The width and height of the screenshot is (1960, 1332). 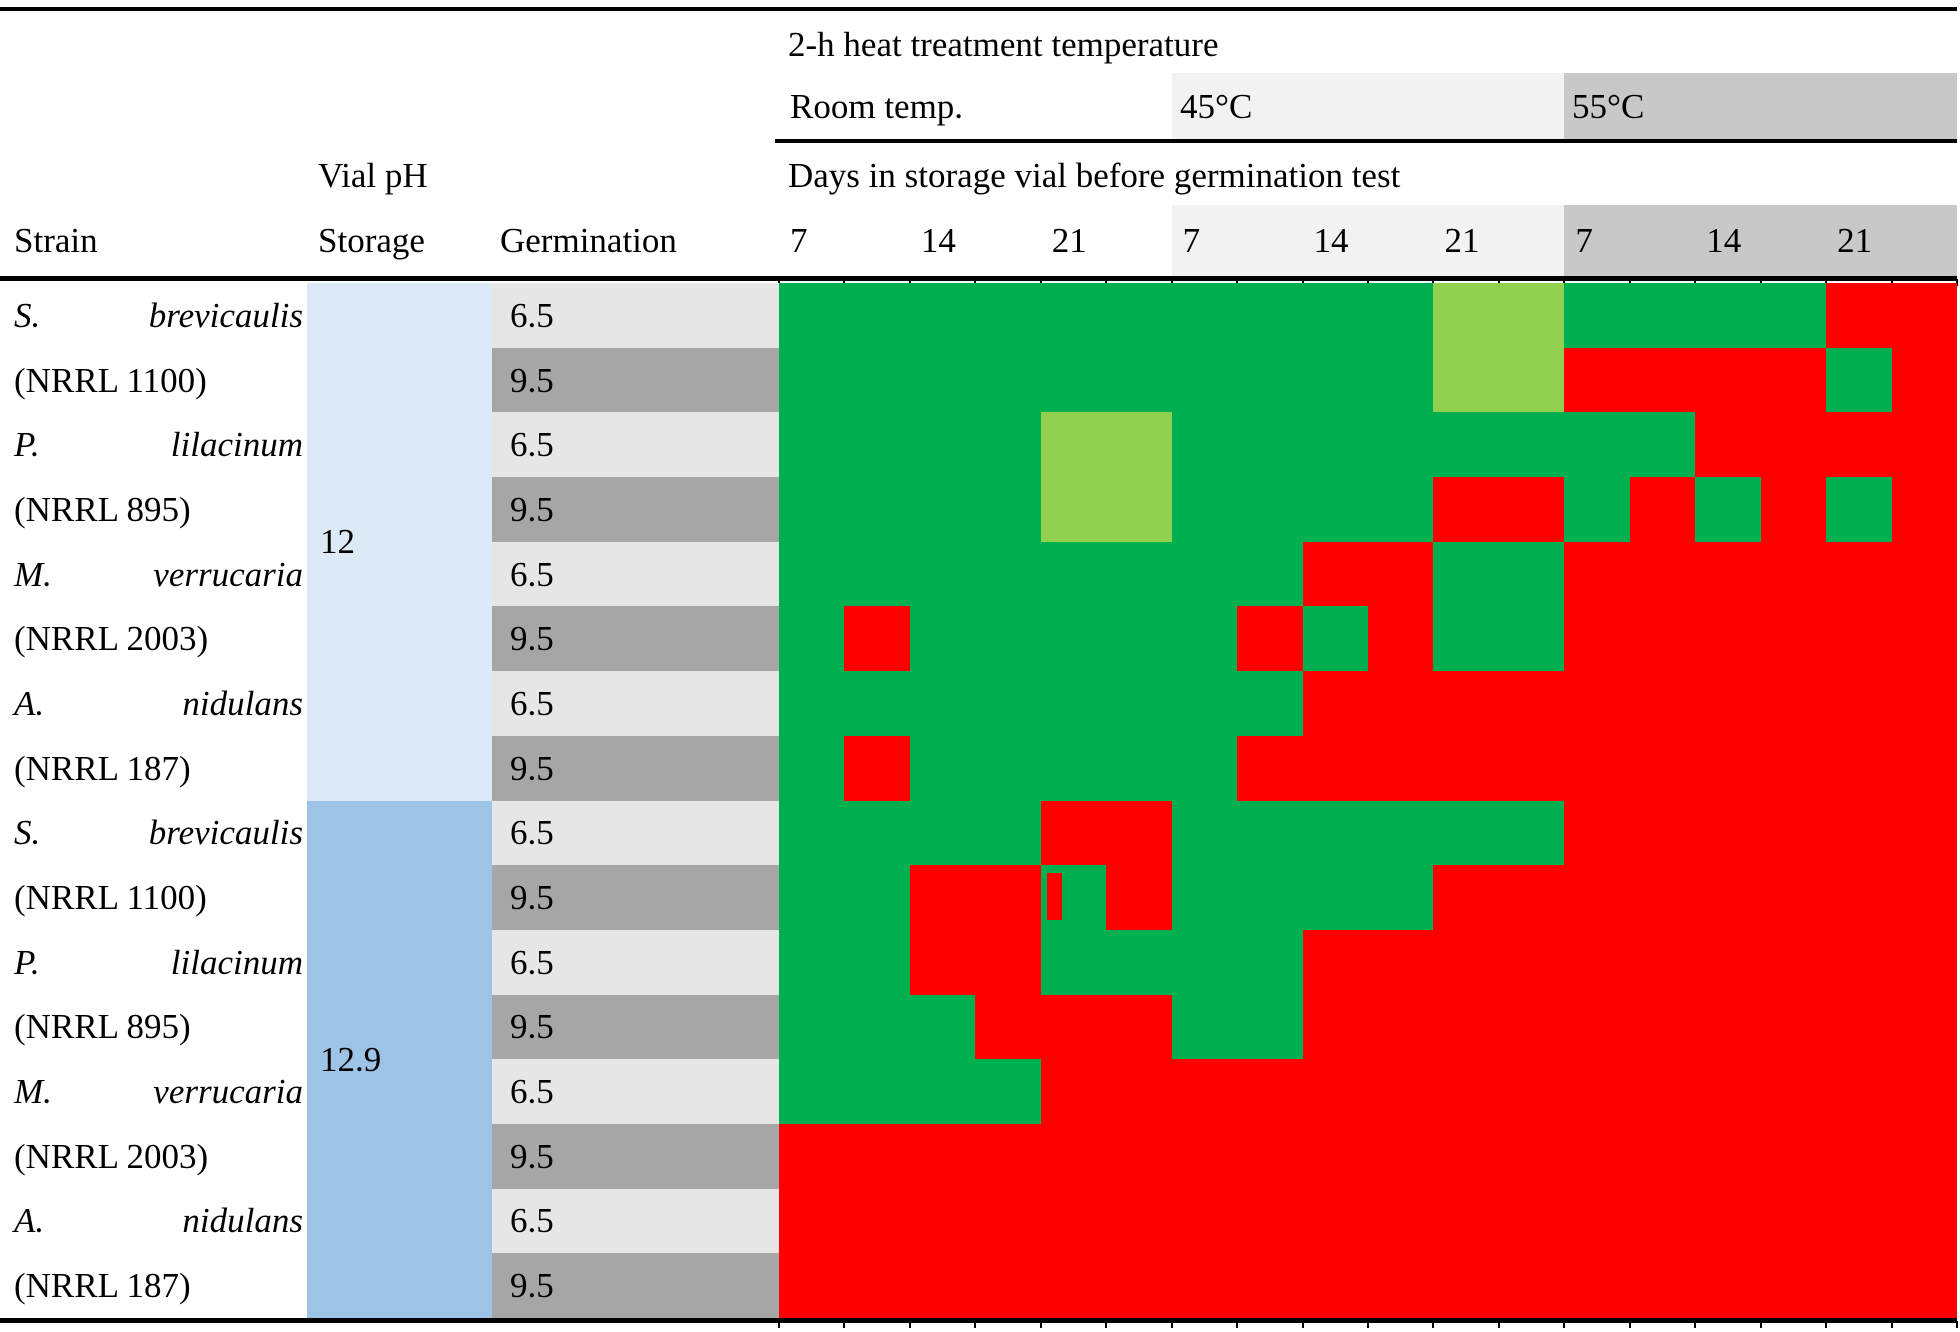 What do you see at coordinates (1462, 240) in the screenshot?
I see `day-label: 21` at bounding box center [1462, 240].